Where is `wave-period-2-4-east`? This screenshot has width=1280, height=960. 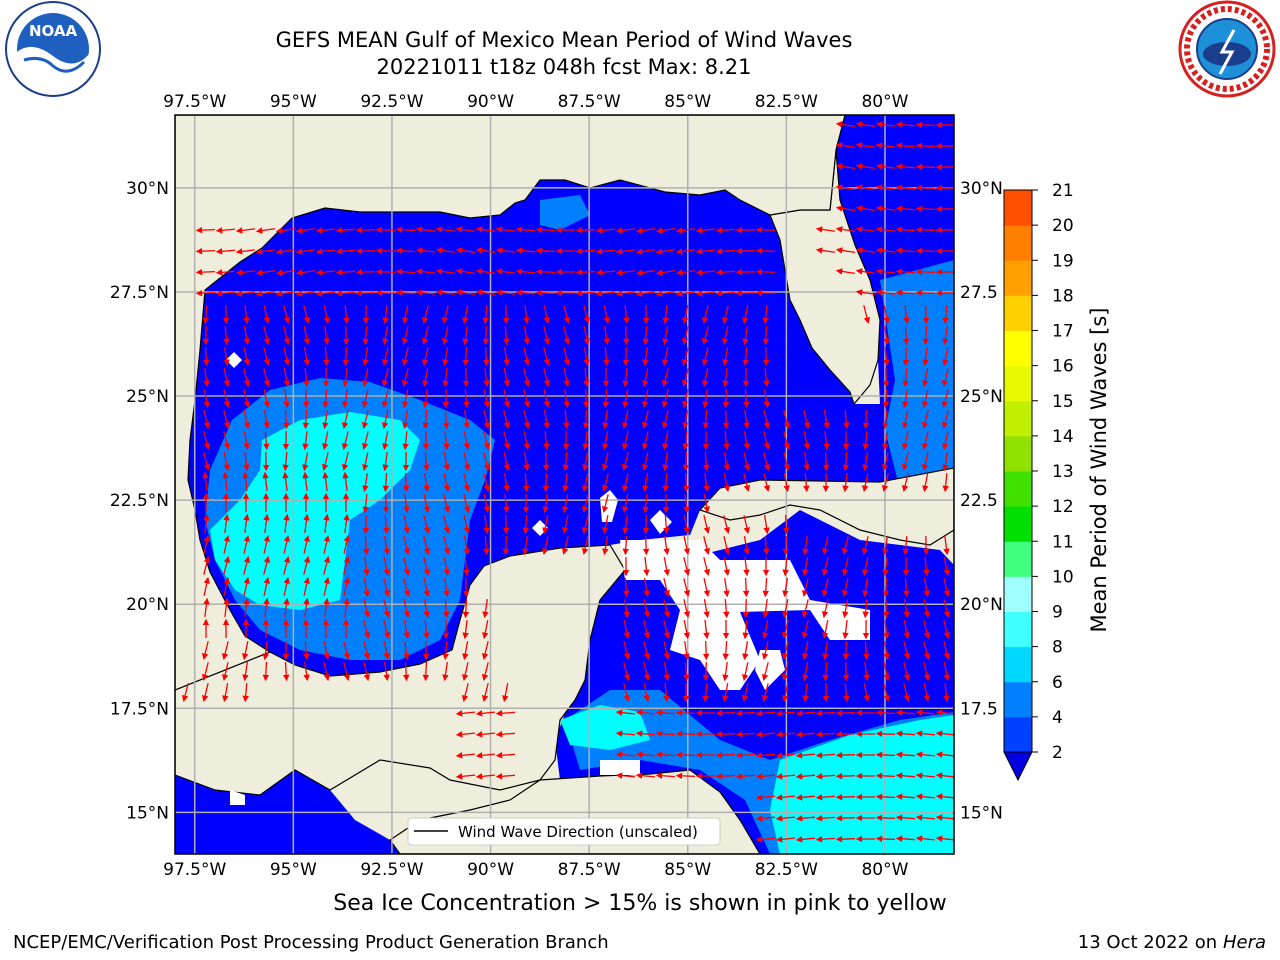
wave-period-2-4-east is located at coordinates (917, 380).